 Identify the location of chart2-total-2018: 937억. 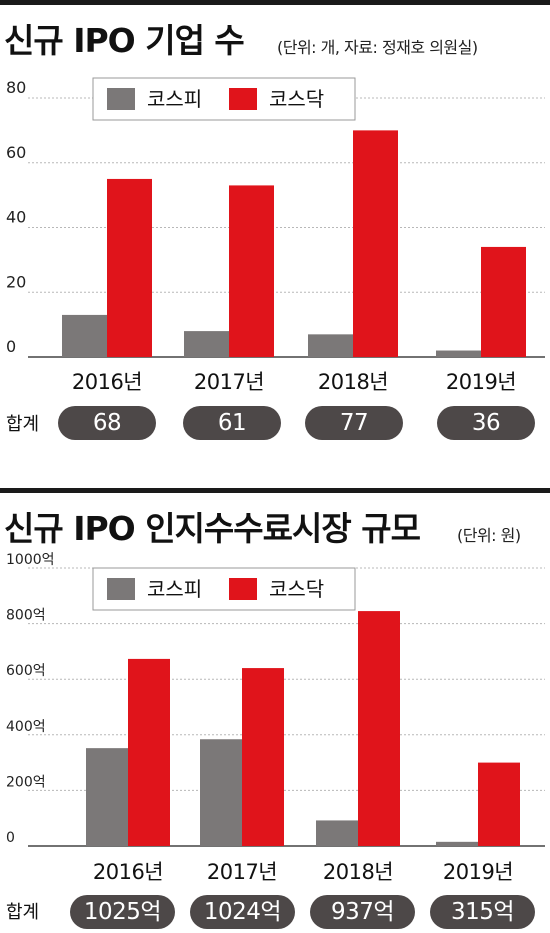
(362, 912).